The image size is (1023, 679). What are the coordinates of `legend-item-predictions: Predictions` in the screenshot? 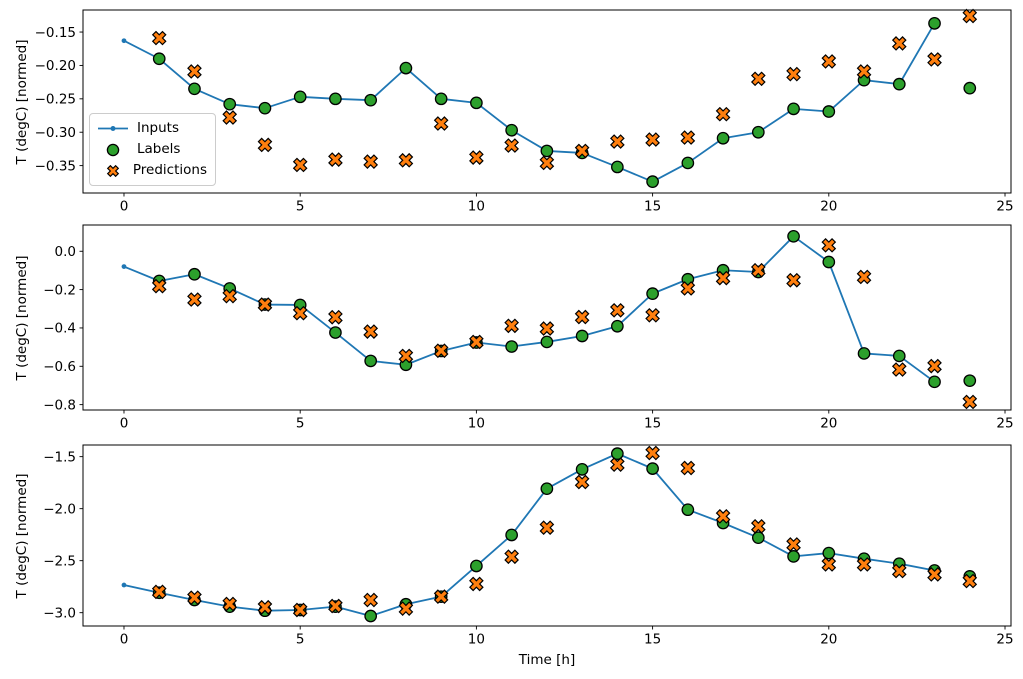 It's located at (151, 170).